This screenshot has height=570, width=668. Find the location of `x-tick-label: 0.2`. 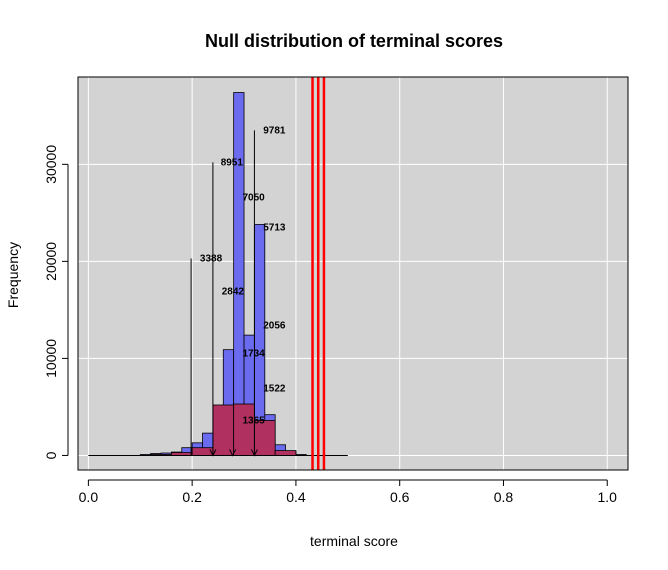

x-tick-label: 0.2 is located at coordinates (192, 497).